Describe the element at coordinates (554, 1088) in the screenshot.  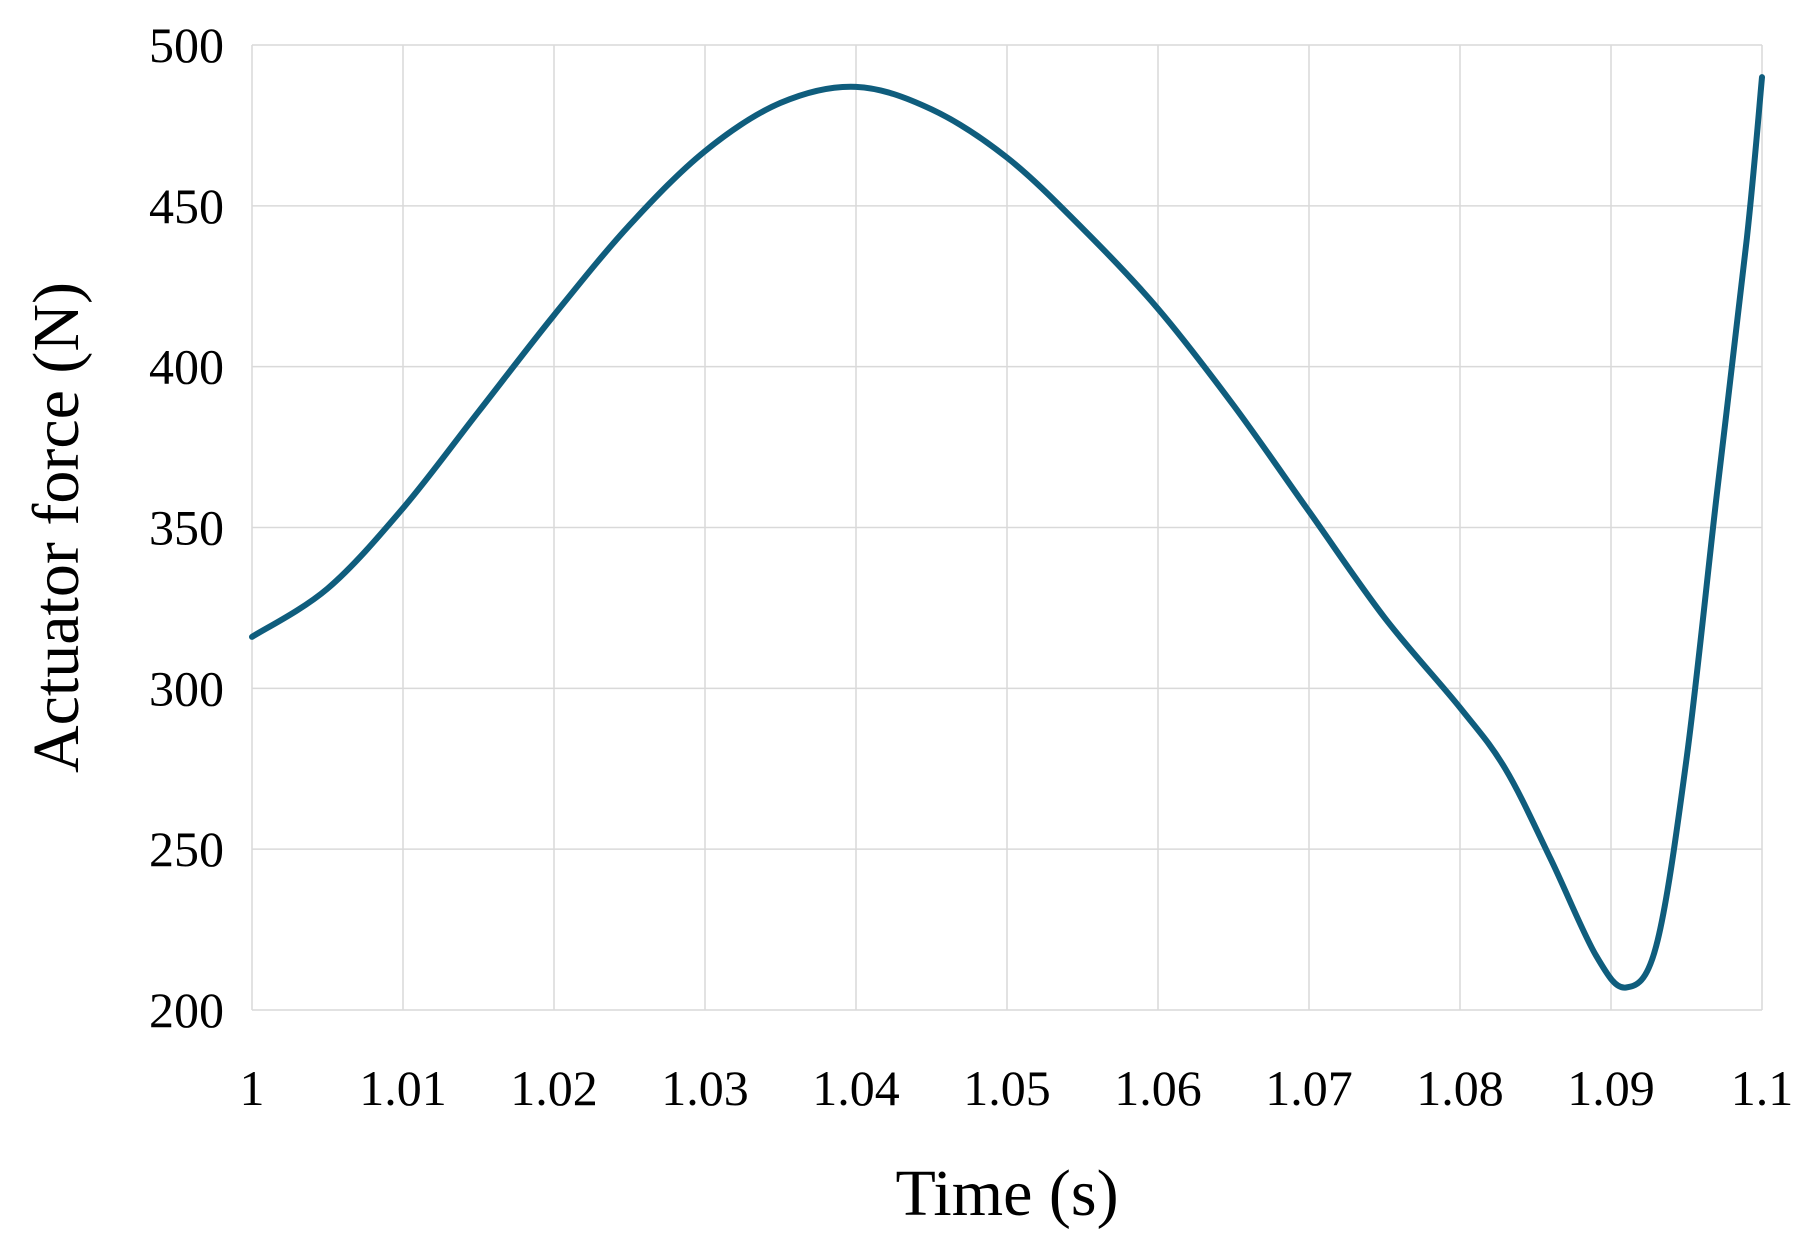
I see `x-tick-label: 1.02` at that location.